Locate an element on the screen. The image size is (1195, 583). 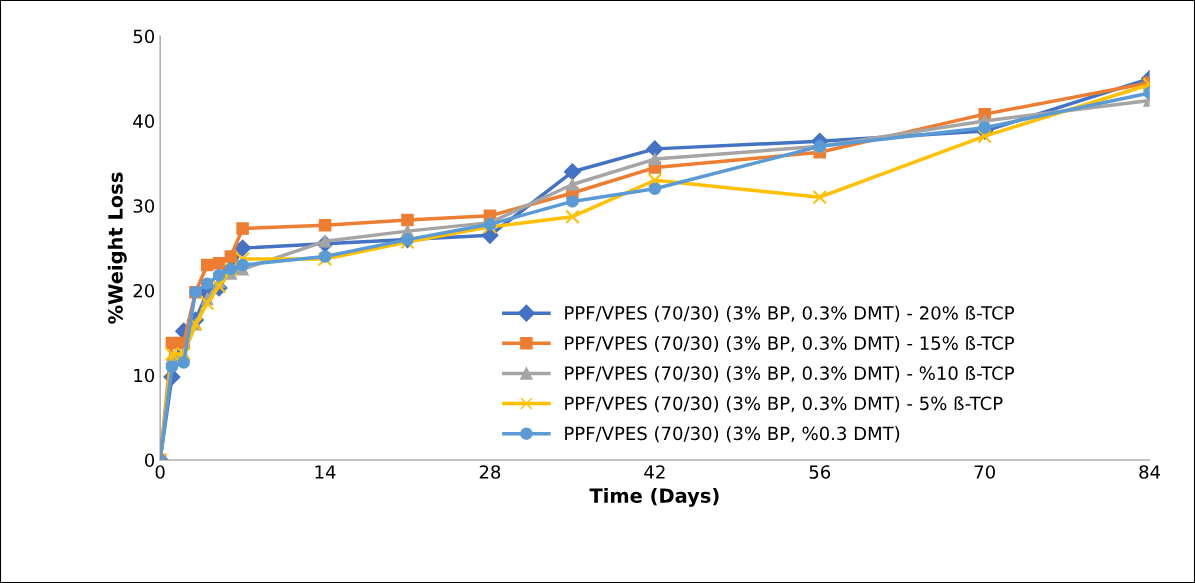
x-tick-label: 28 is located at coordinates (490, 472).